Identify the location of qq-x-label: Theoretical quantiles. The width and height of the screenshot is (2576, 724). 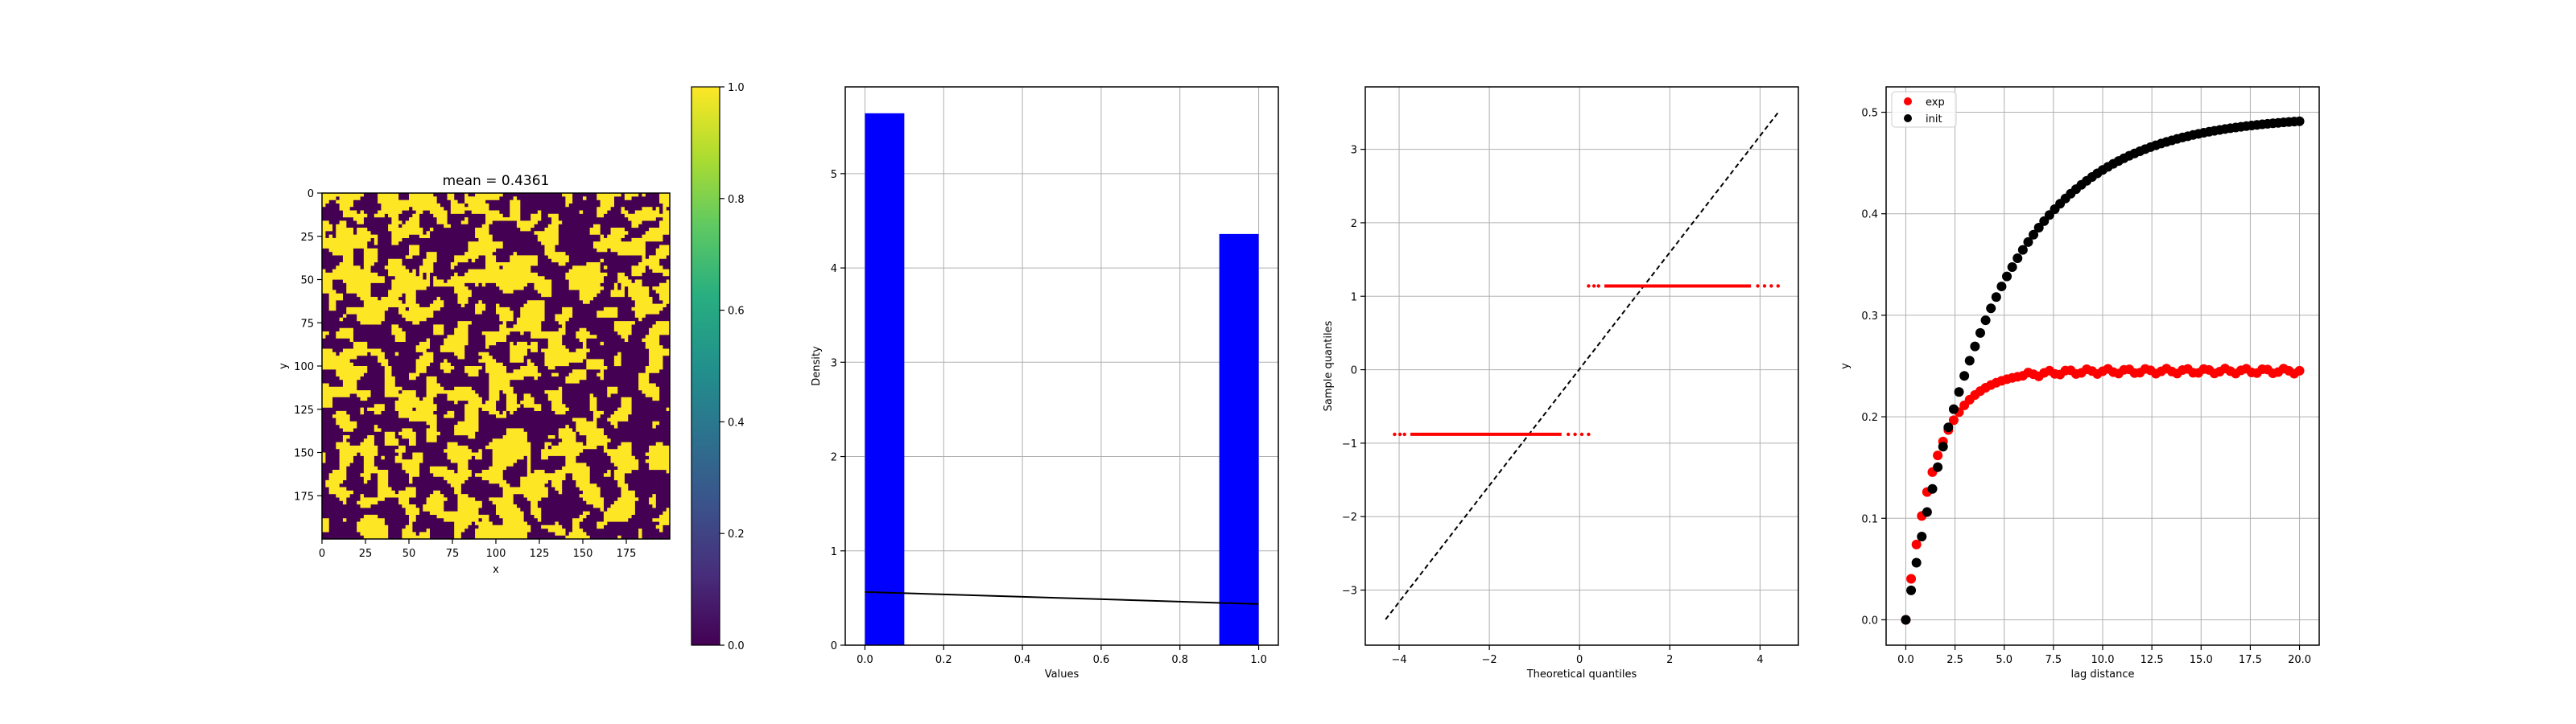
(1581, 674).